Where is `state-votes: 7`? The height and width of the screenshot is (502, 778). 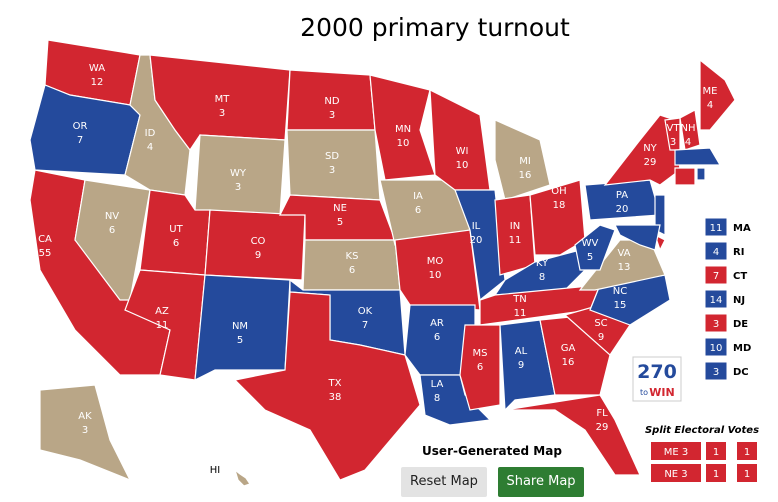
state-votes: 7 is located at coordinates (365, 325).